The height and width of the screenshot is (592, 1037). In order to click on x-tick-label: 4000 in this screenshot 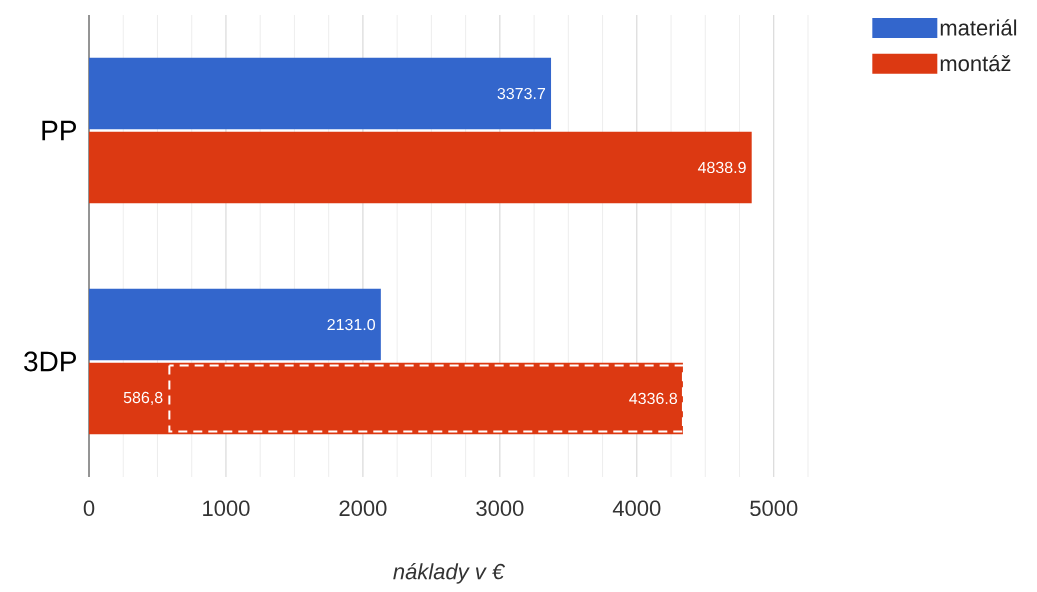, I will do `click(636, 508)`.